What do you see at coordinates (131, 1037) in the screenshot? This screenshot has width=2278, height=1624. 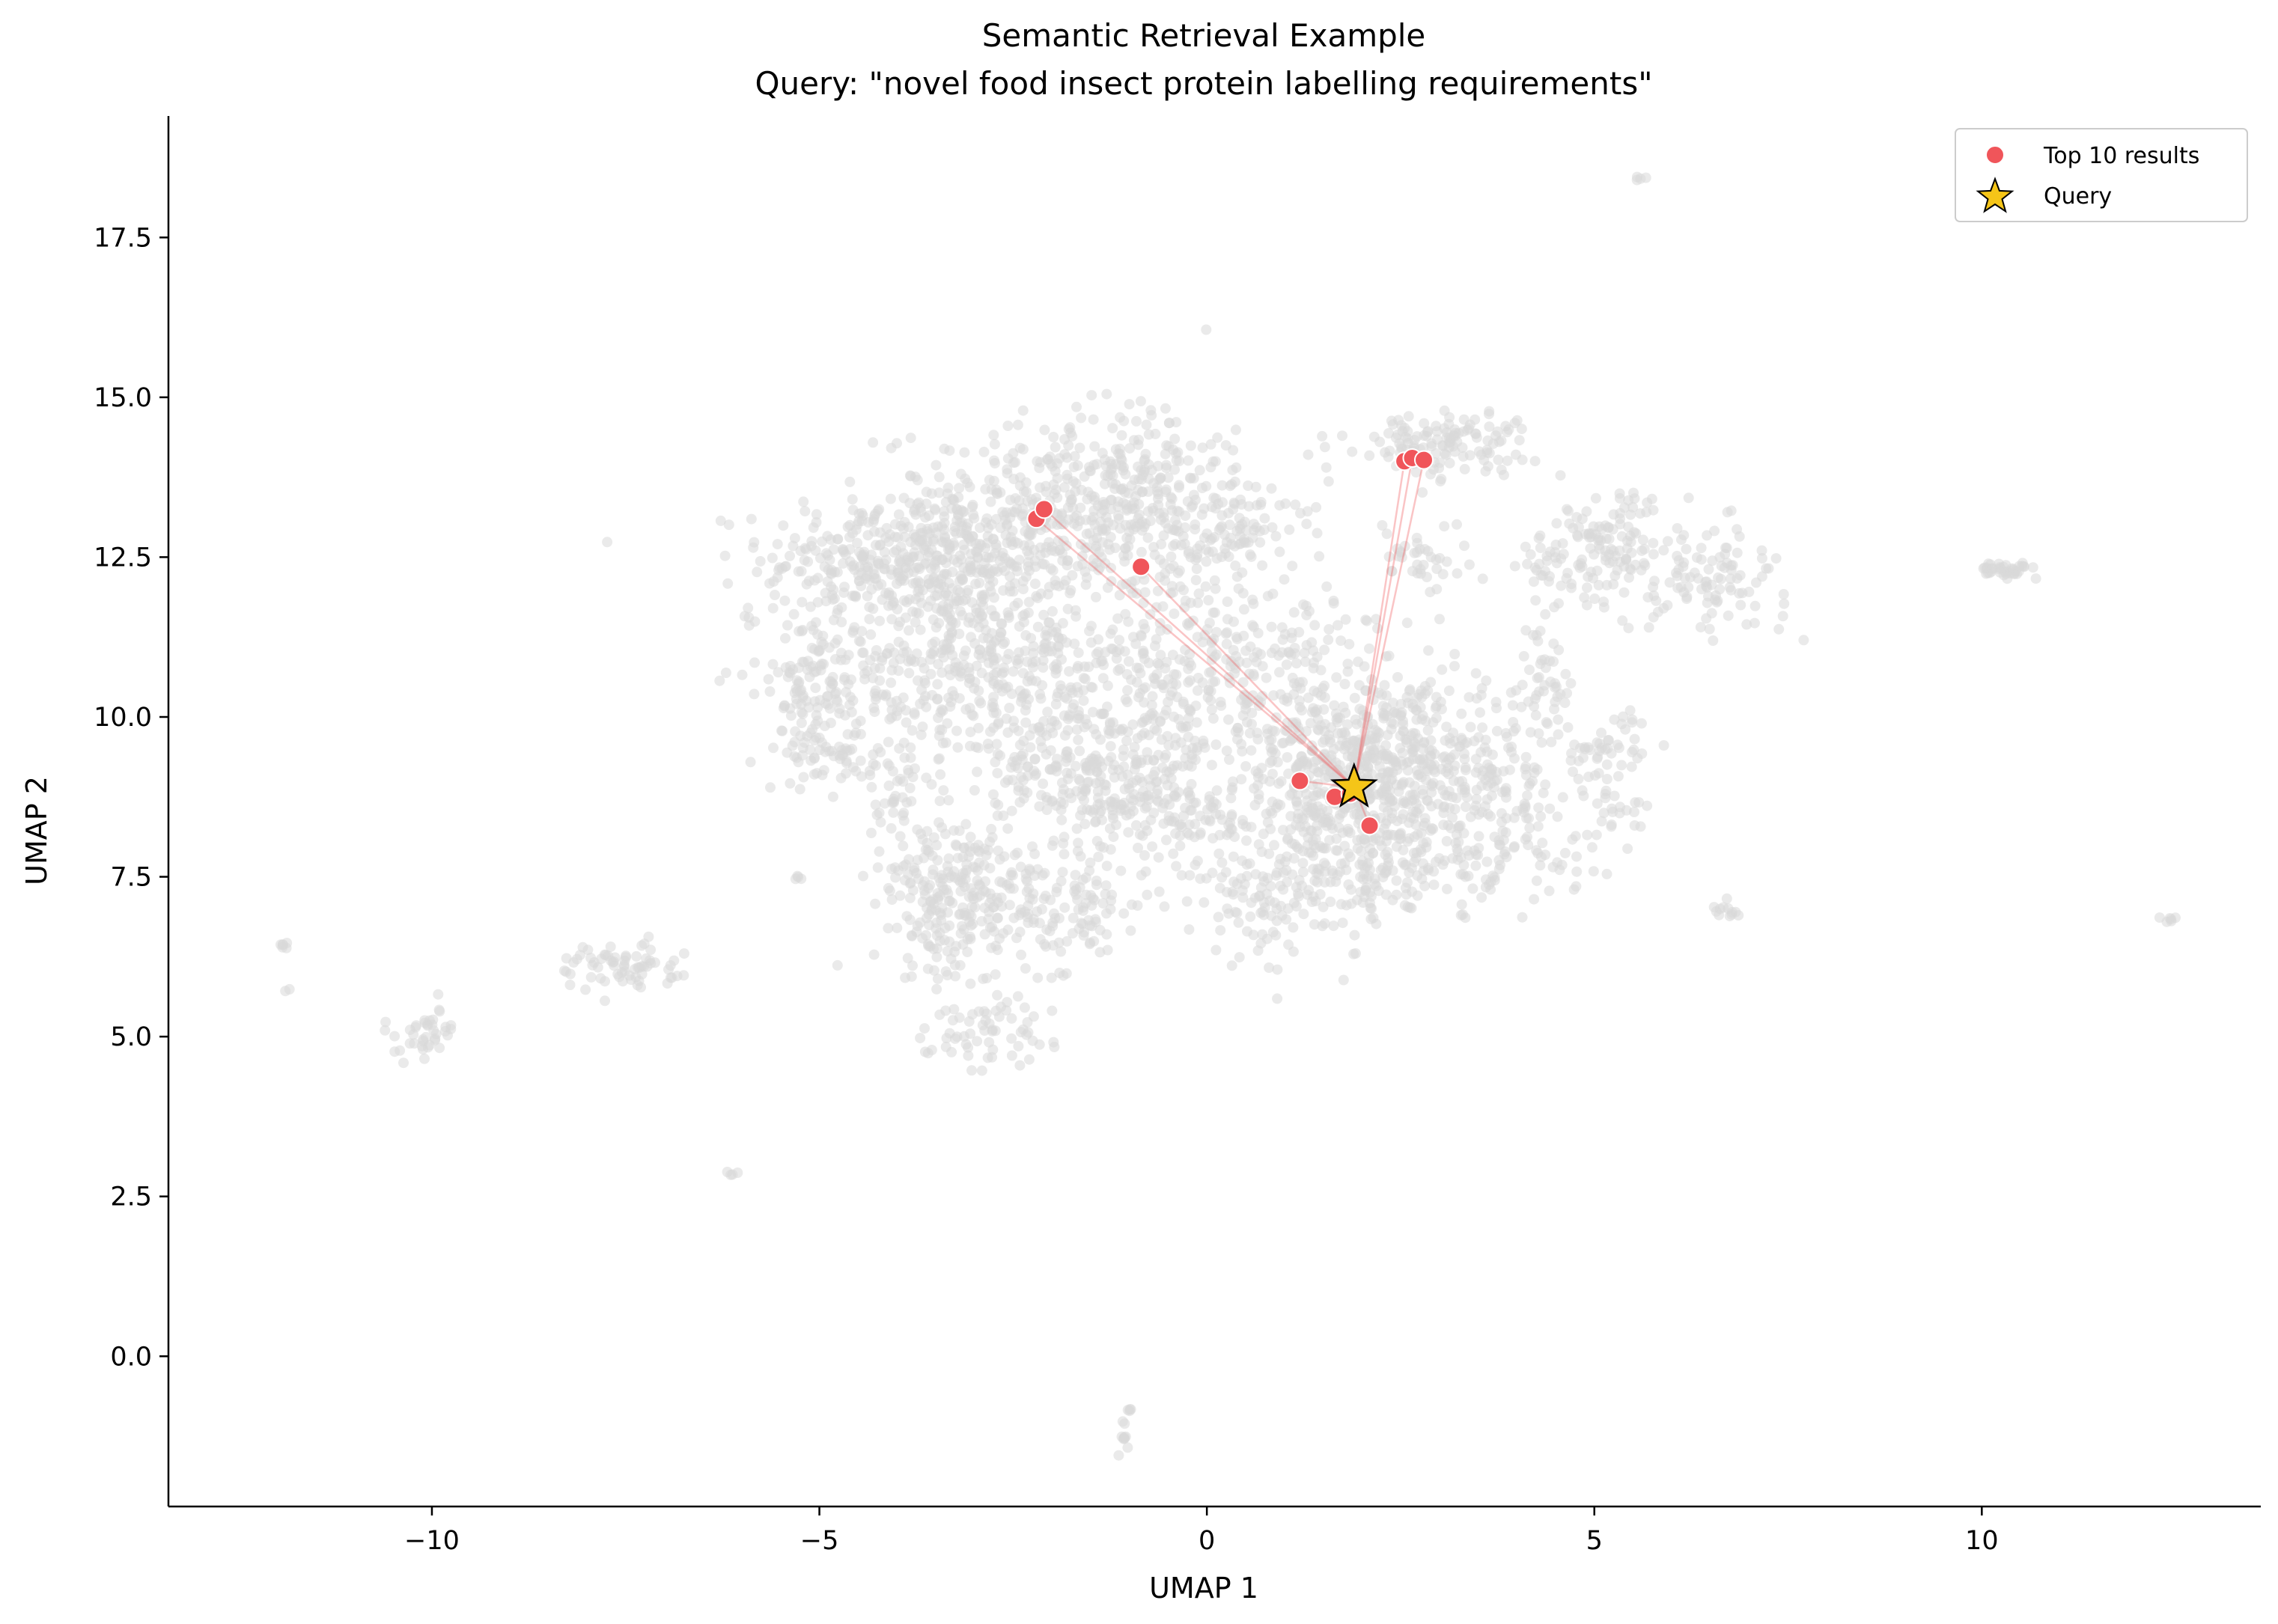 I see `y-tick-label: 5.0` at bounding box center [131, 1037].